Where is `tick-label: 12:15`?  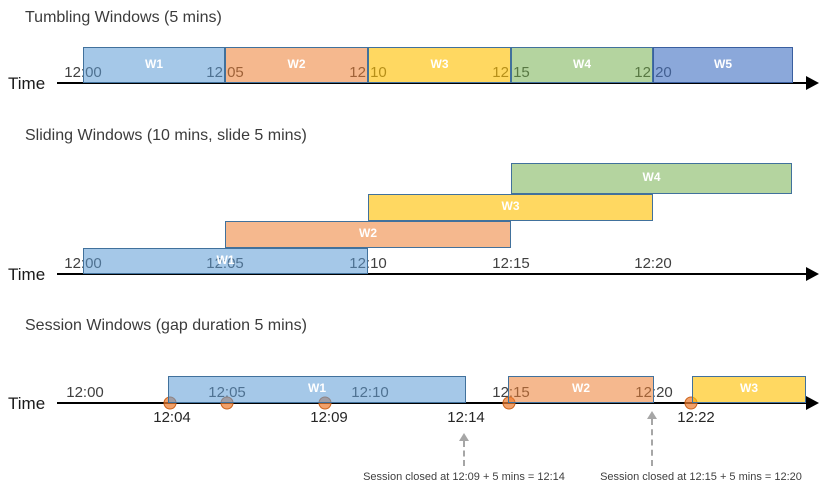 tick-label: 12:15 is located at coordinates (511, 263).